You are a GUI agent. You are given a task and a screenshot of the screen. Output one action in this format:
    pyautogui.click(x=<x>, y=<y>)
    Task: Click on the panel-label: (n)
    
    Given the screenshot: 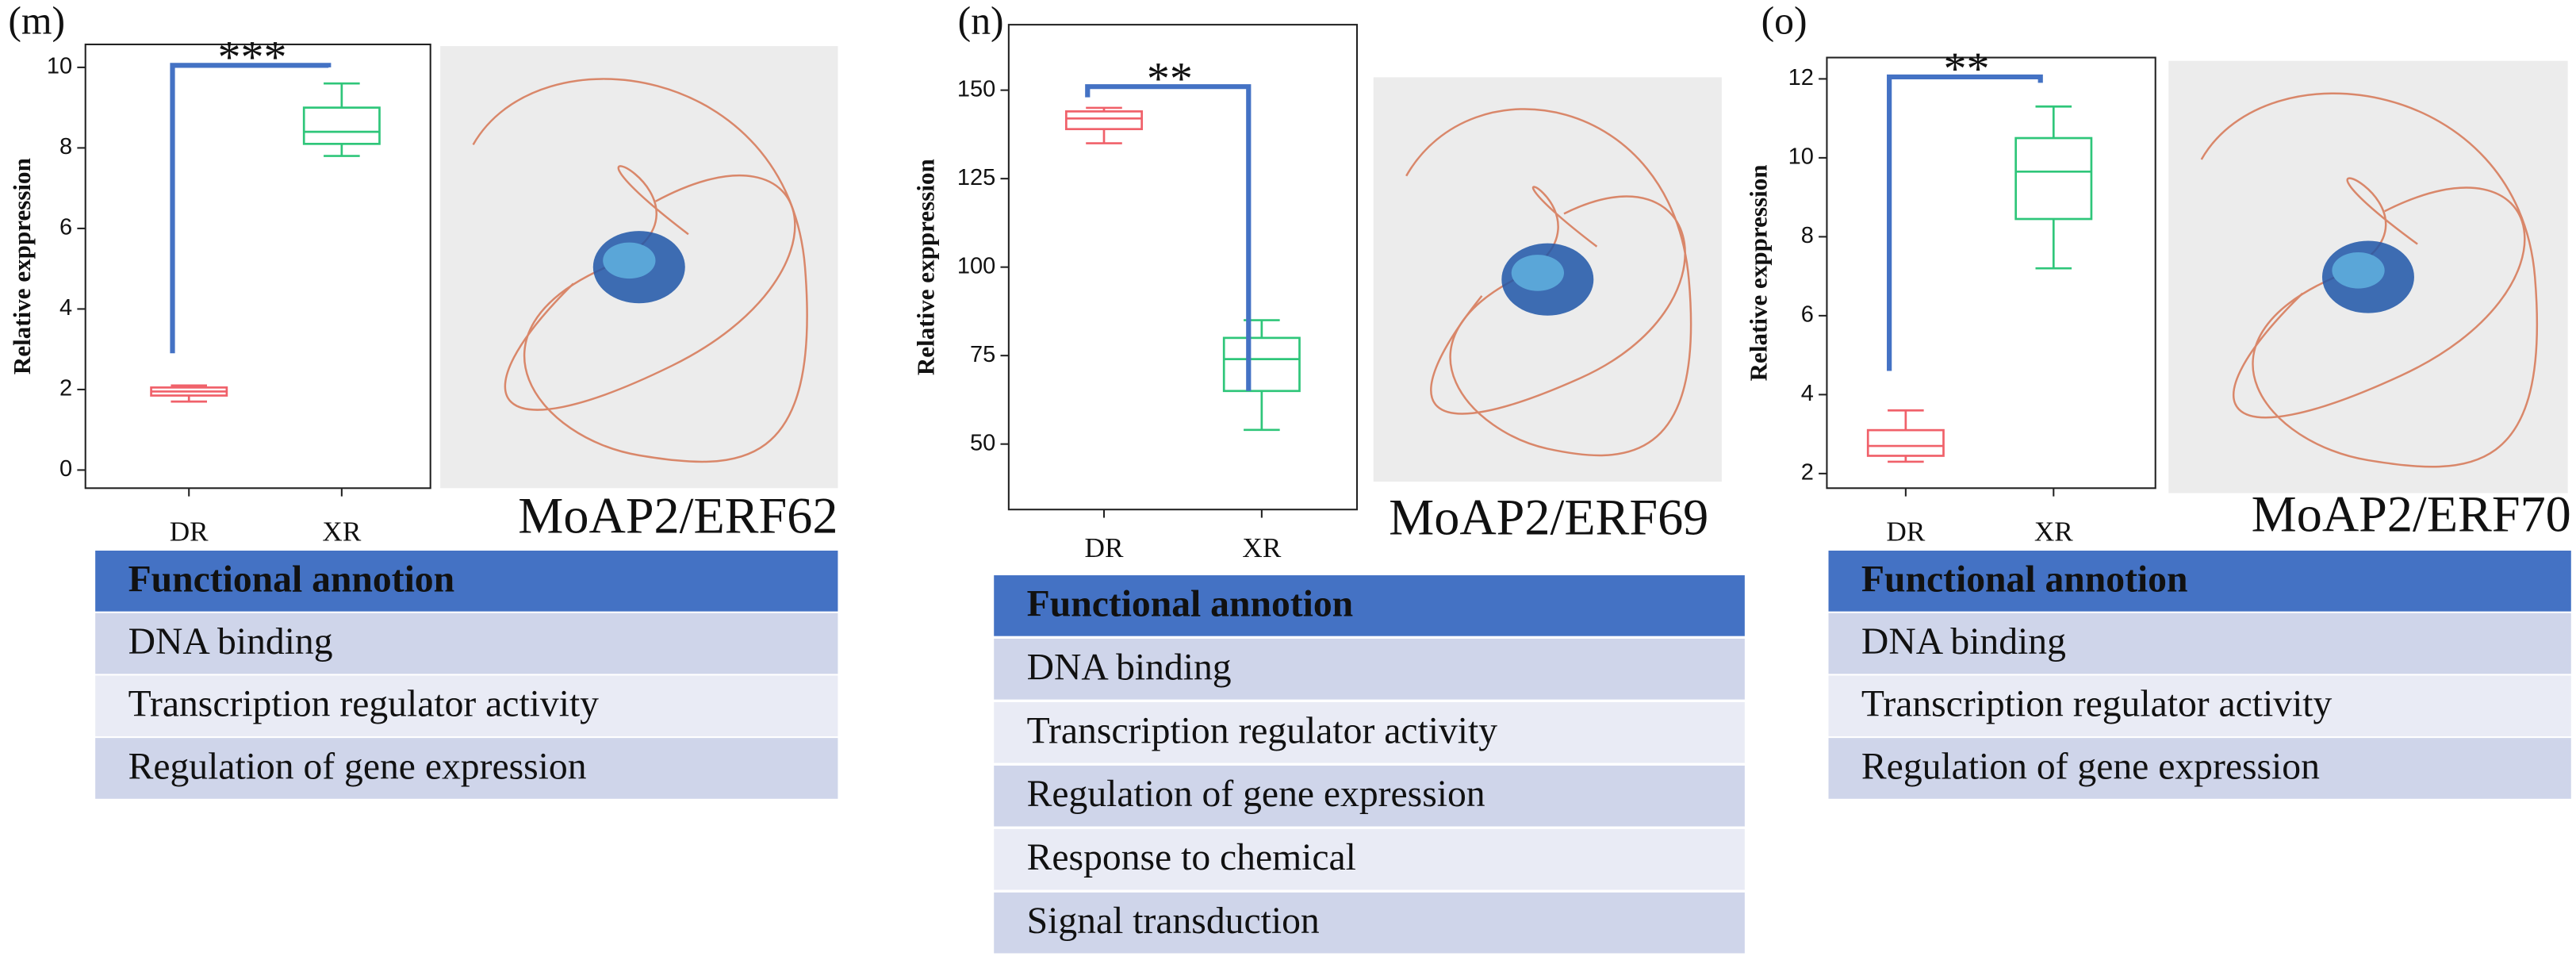 What is the action you would take?
    pyautogui.click(x=981, y=21)
    